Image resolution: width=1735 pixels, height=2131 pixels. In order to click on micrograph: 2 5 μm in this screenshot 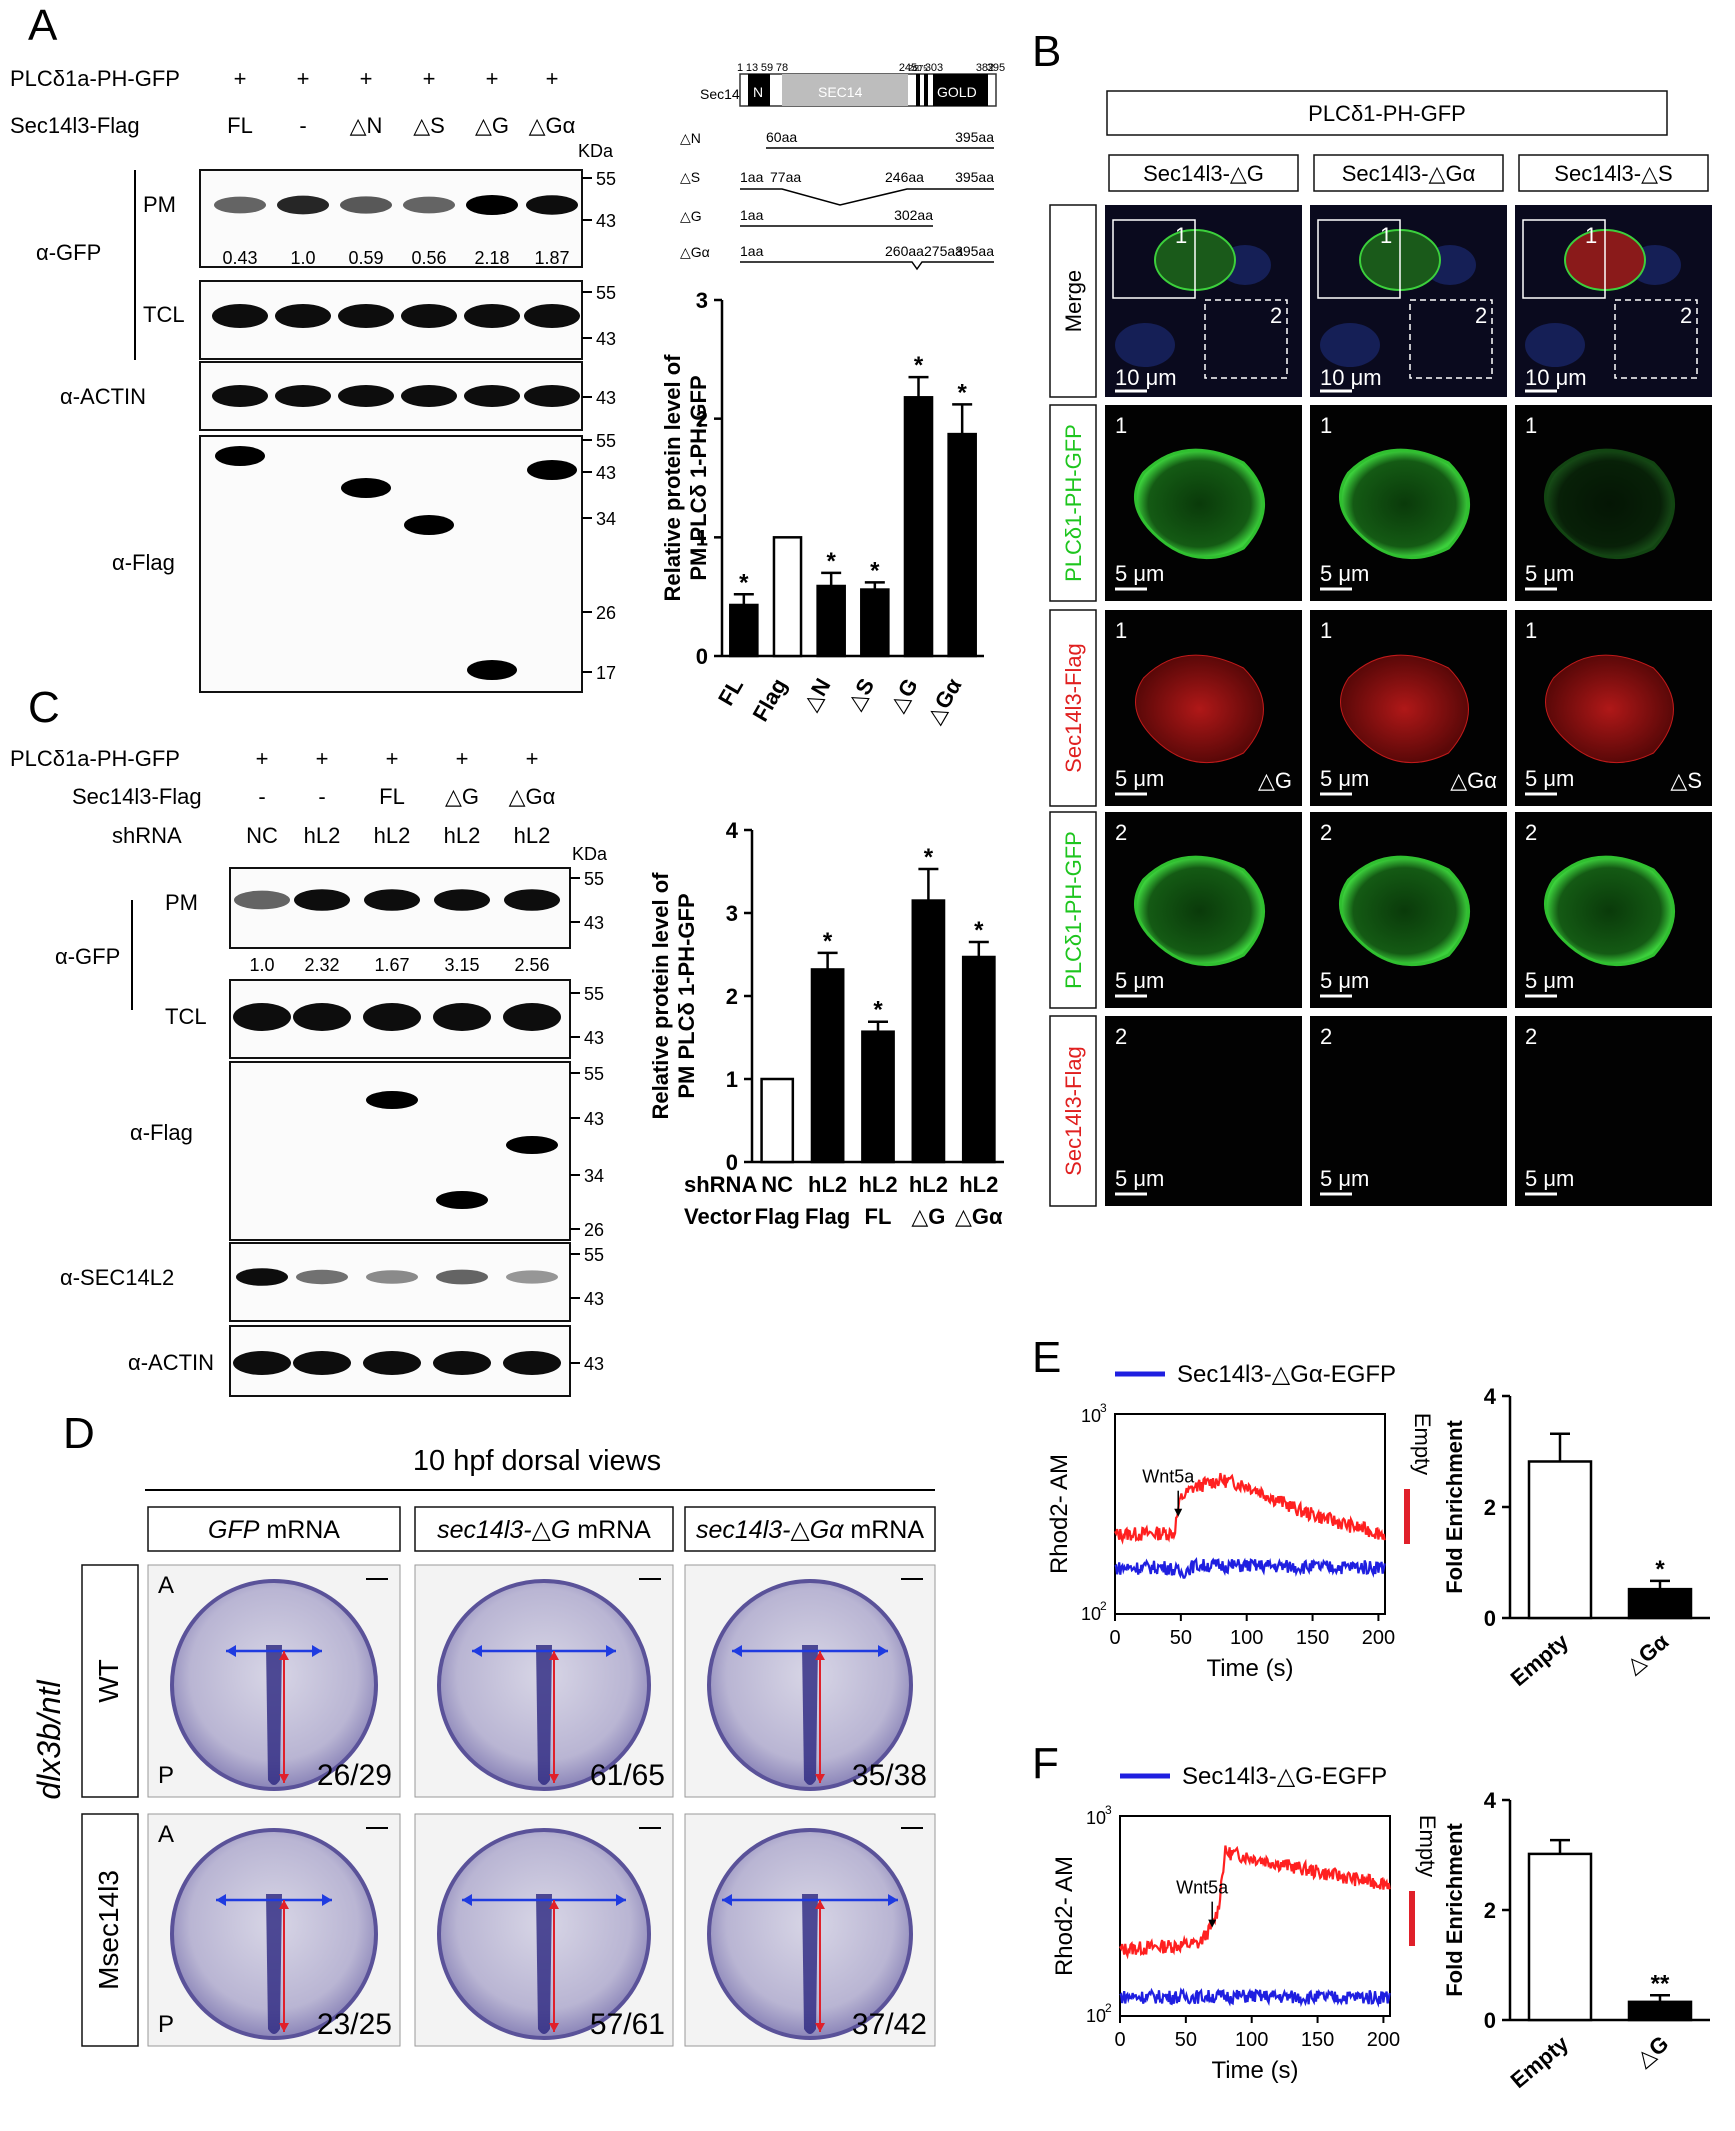, I will do `click(1613, 1111)`.